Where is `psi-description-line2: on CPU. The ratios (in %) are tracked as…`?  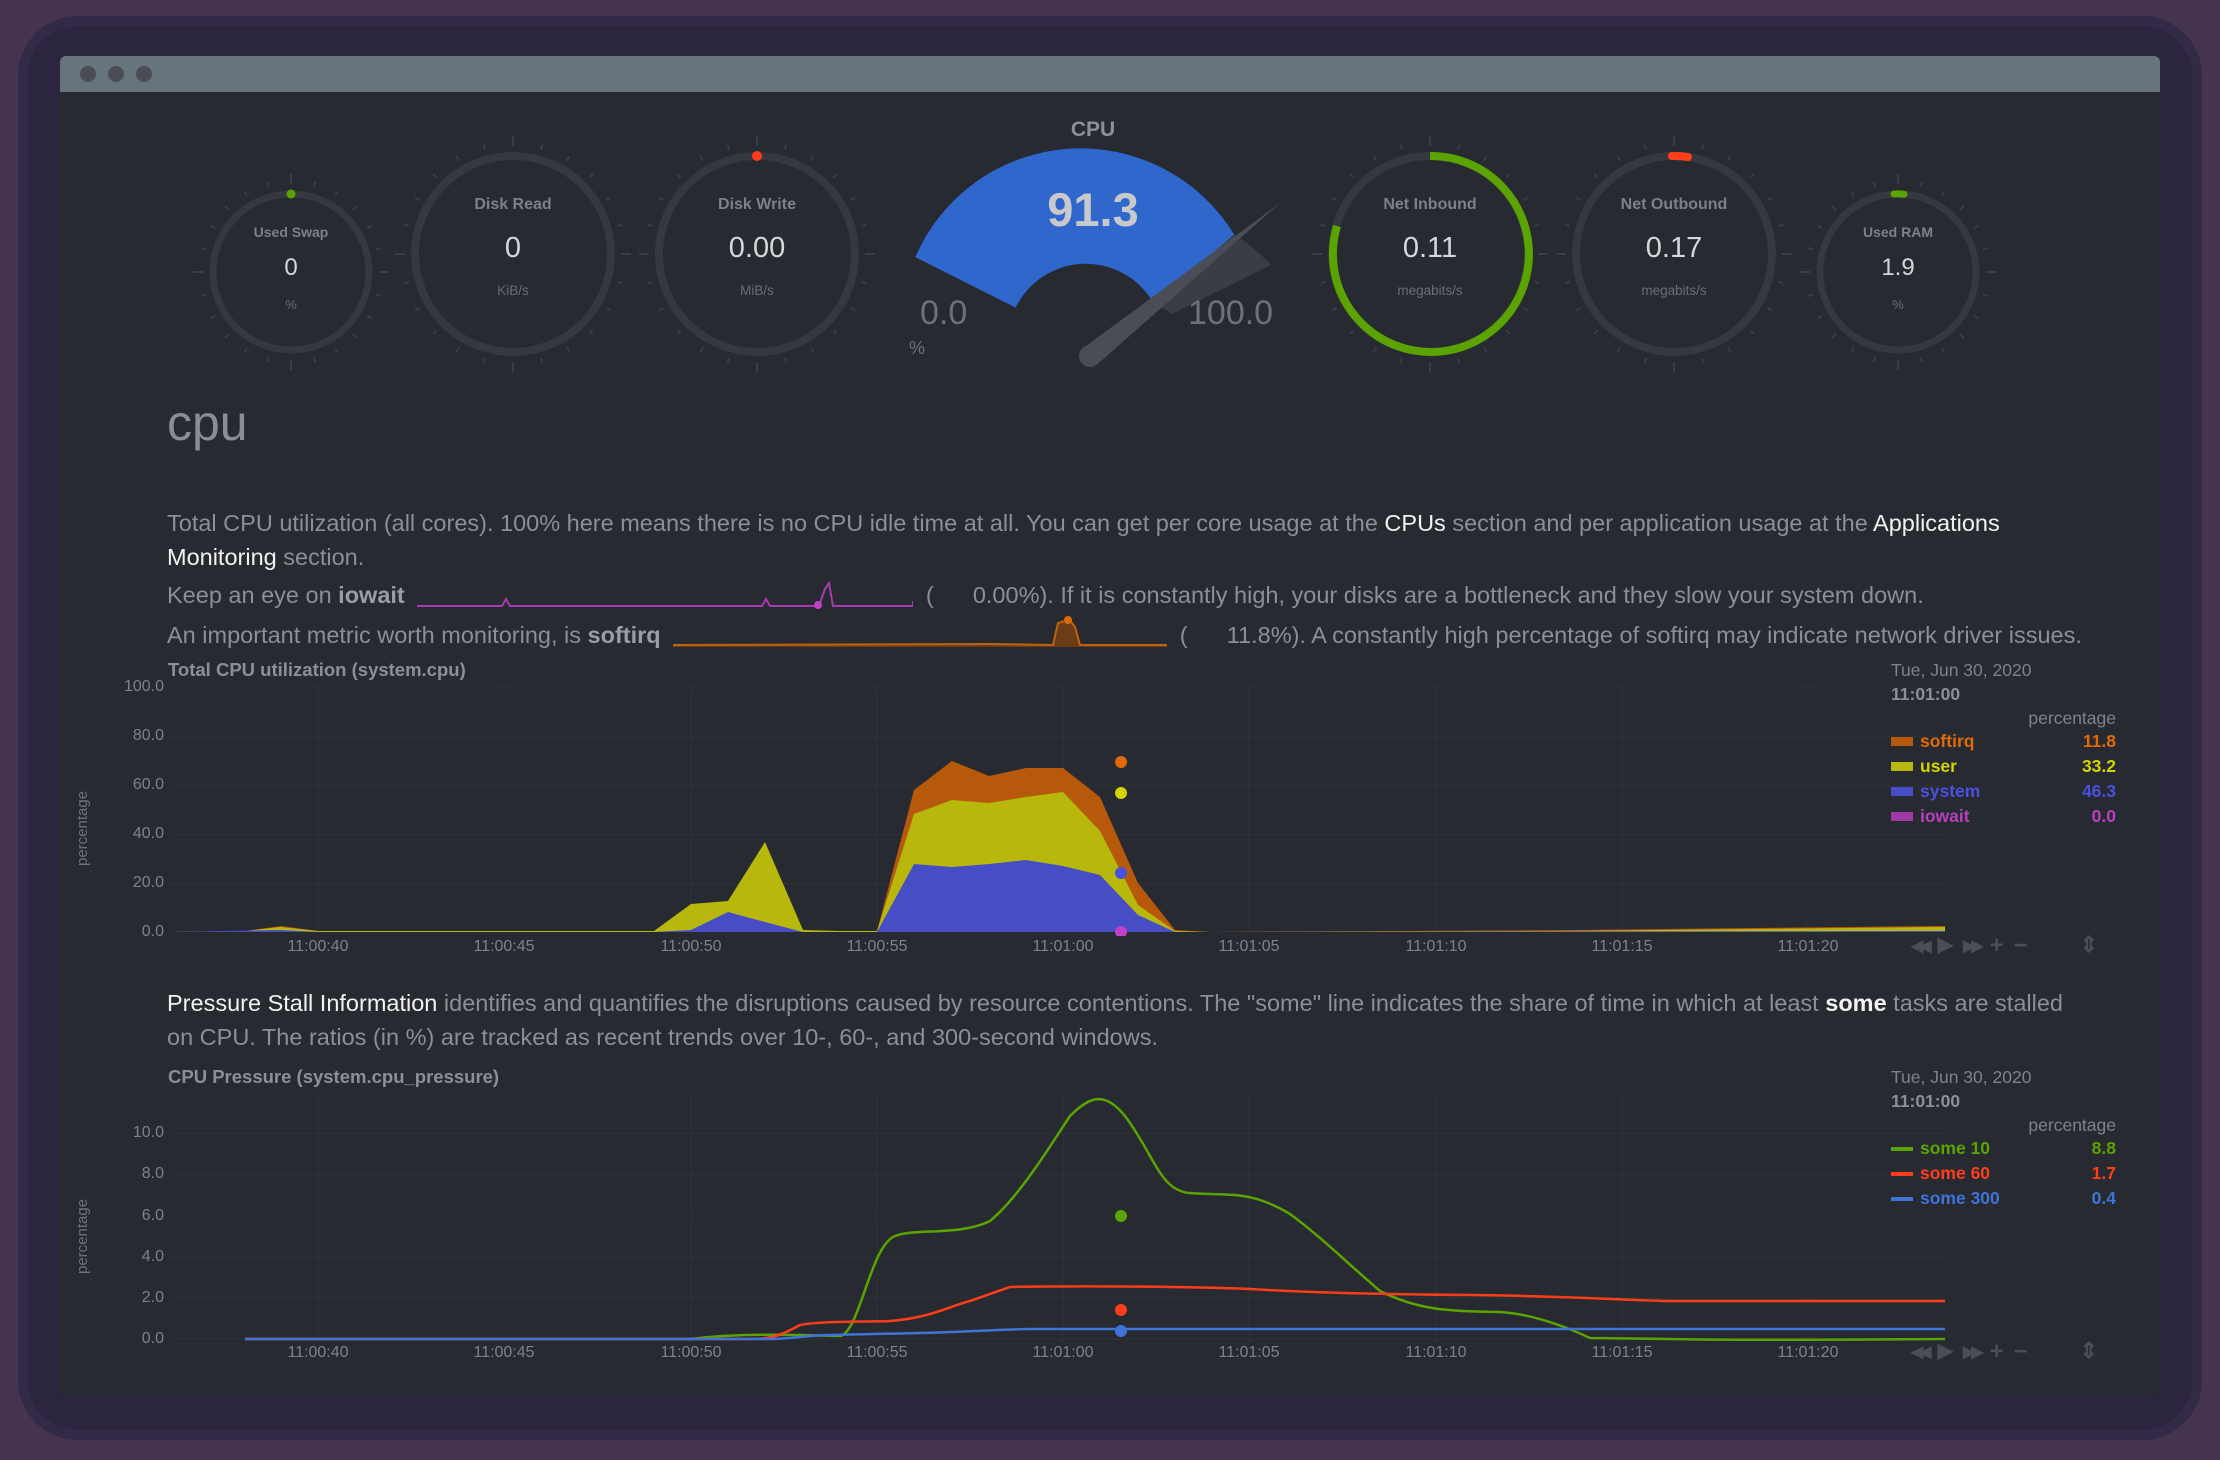 psi-description-line2: on CPU. The ratios (in %) are tracked as… is located at coordinates (662, 1037).